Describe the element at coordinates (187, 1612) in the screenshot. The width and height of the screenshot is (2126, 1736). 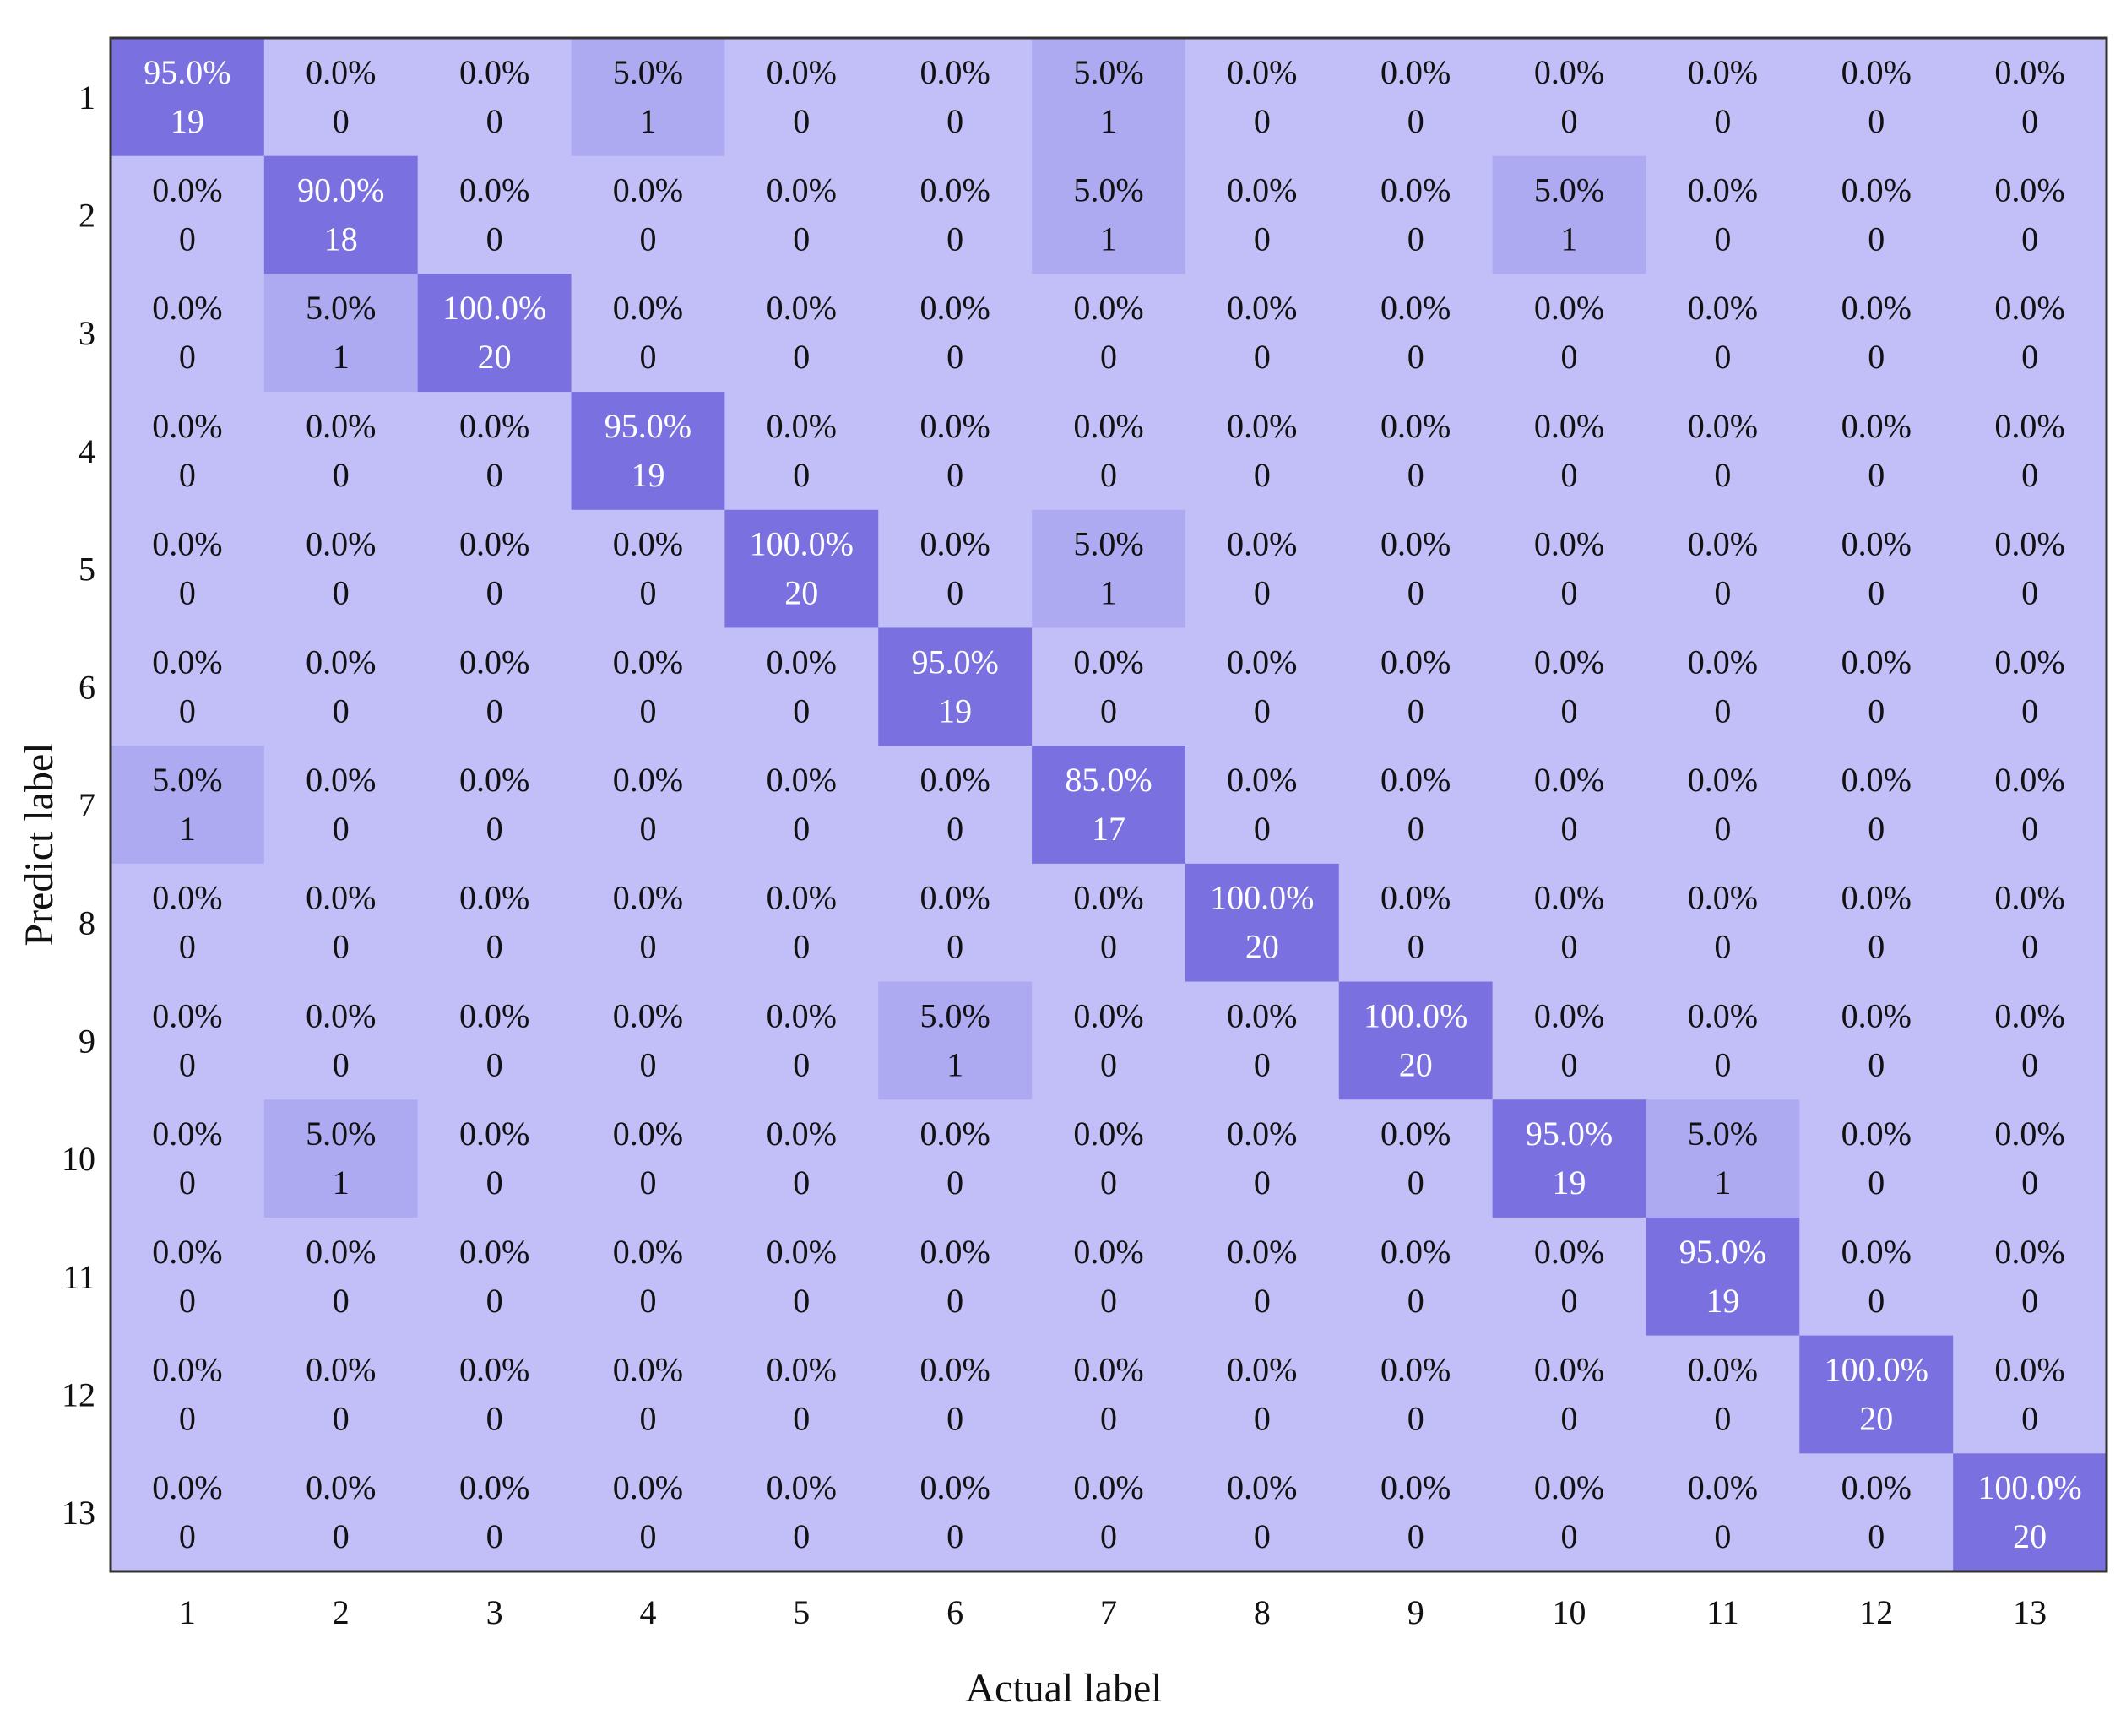
I see `x-tick-label: 1` at that location.